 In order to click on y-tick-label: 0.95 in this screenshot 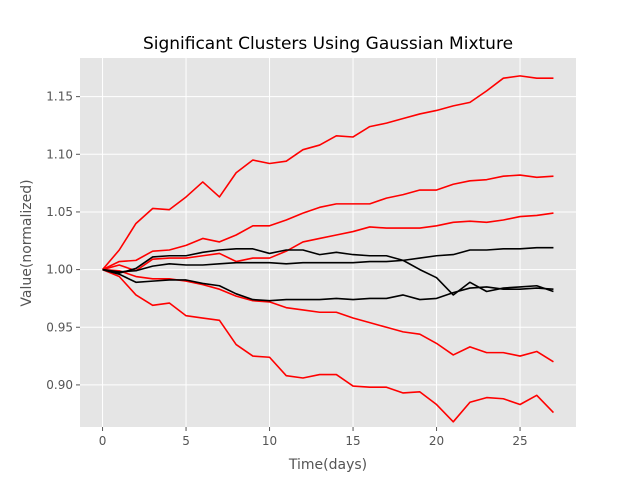, I will do `click(59, 327)`.